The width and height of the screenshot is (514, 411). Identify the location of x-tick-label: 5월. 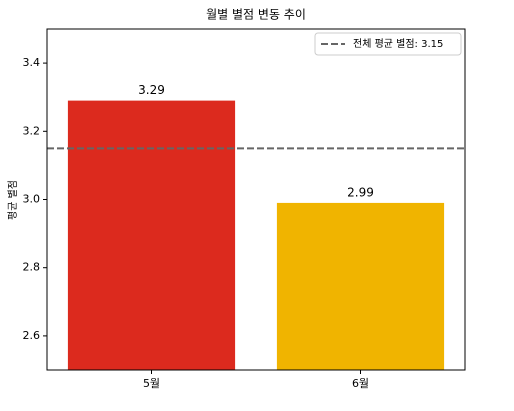
(151, 383).